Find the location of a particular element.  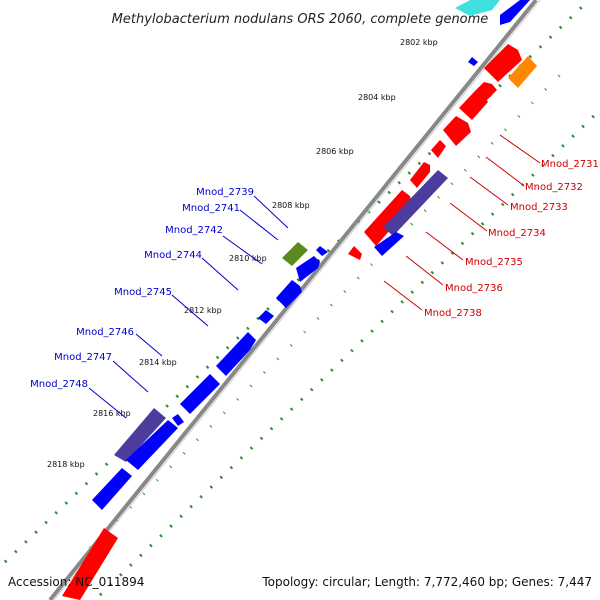

tick-label-2814: 2814 kbp is located at coordinates (158, 362).